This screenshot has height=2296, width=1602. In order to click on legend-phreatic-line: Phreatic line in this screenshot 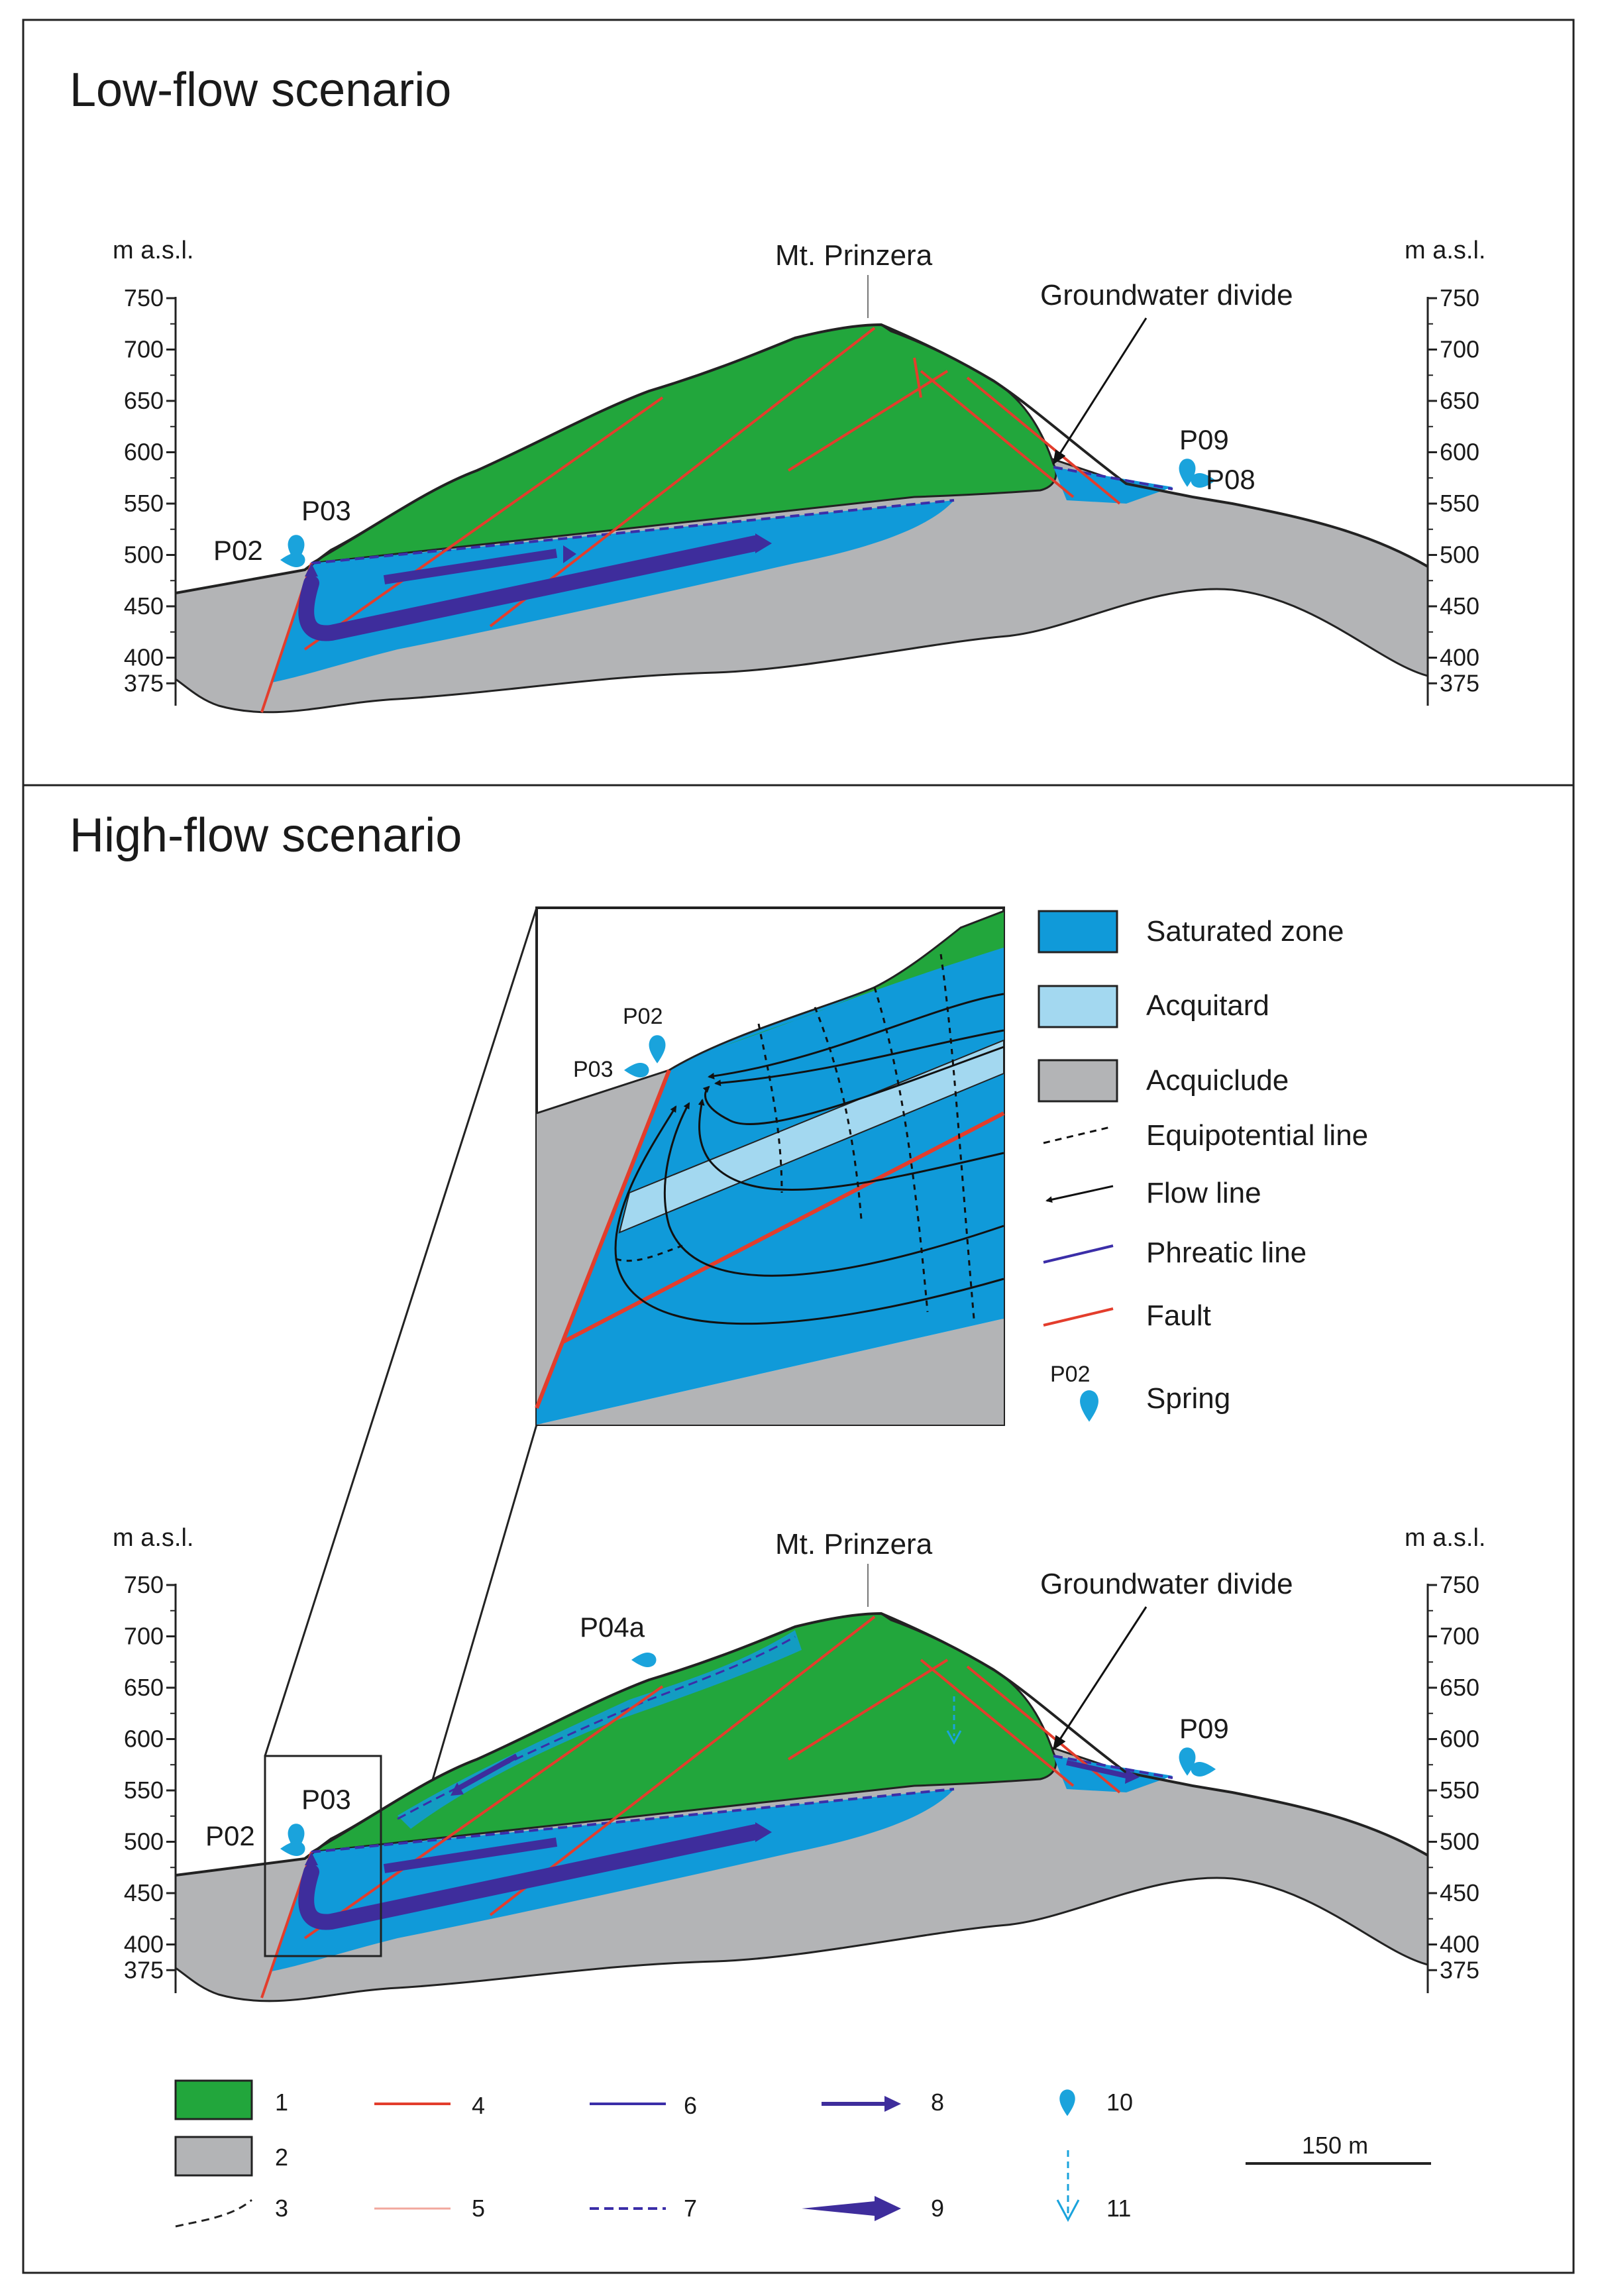, I will do `click(1226, 1252)`.